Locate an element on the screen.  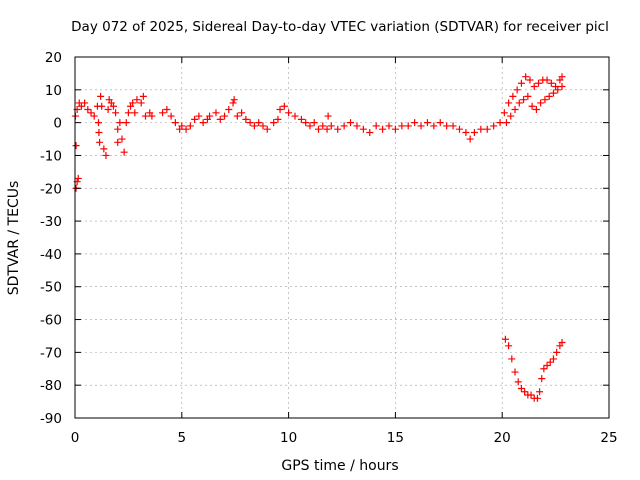
y-tick-label: -20 is located at coordinates (51, 189).